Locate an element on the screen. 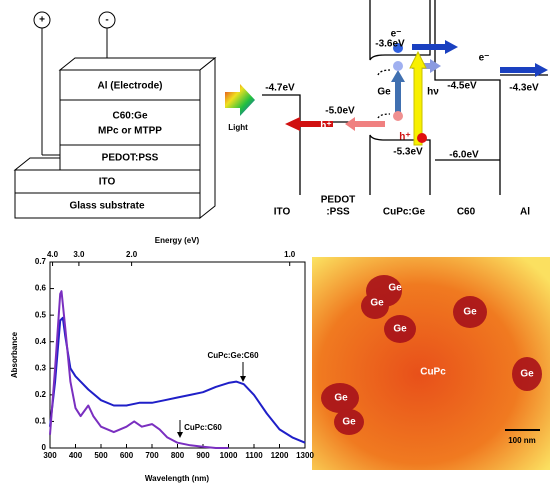 This screenshot has width=550, height=496. column-label: CuPc:Ge is located at coordinates (404, 212).